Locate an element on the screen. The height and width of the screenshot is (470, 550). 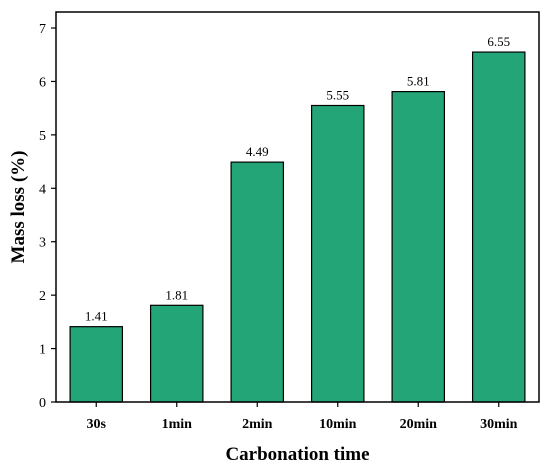
bar-2min is located at coordinates (257, 282).